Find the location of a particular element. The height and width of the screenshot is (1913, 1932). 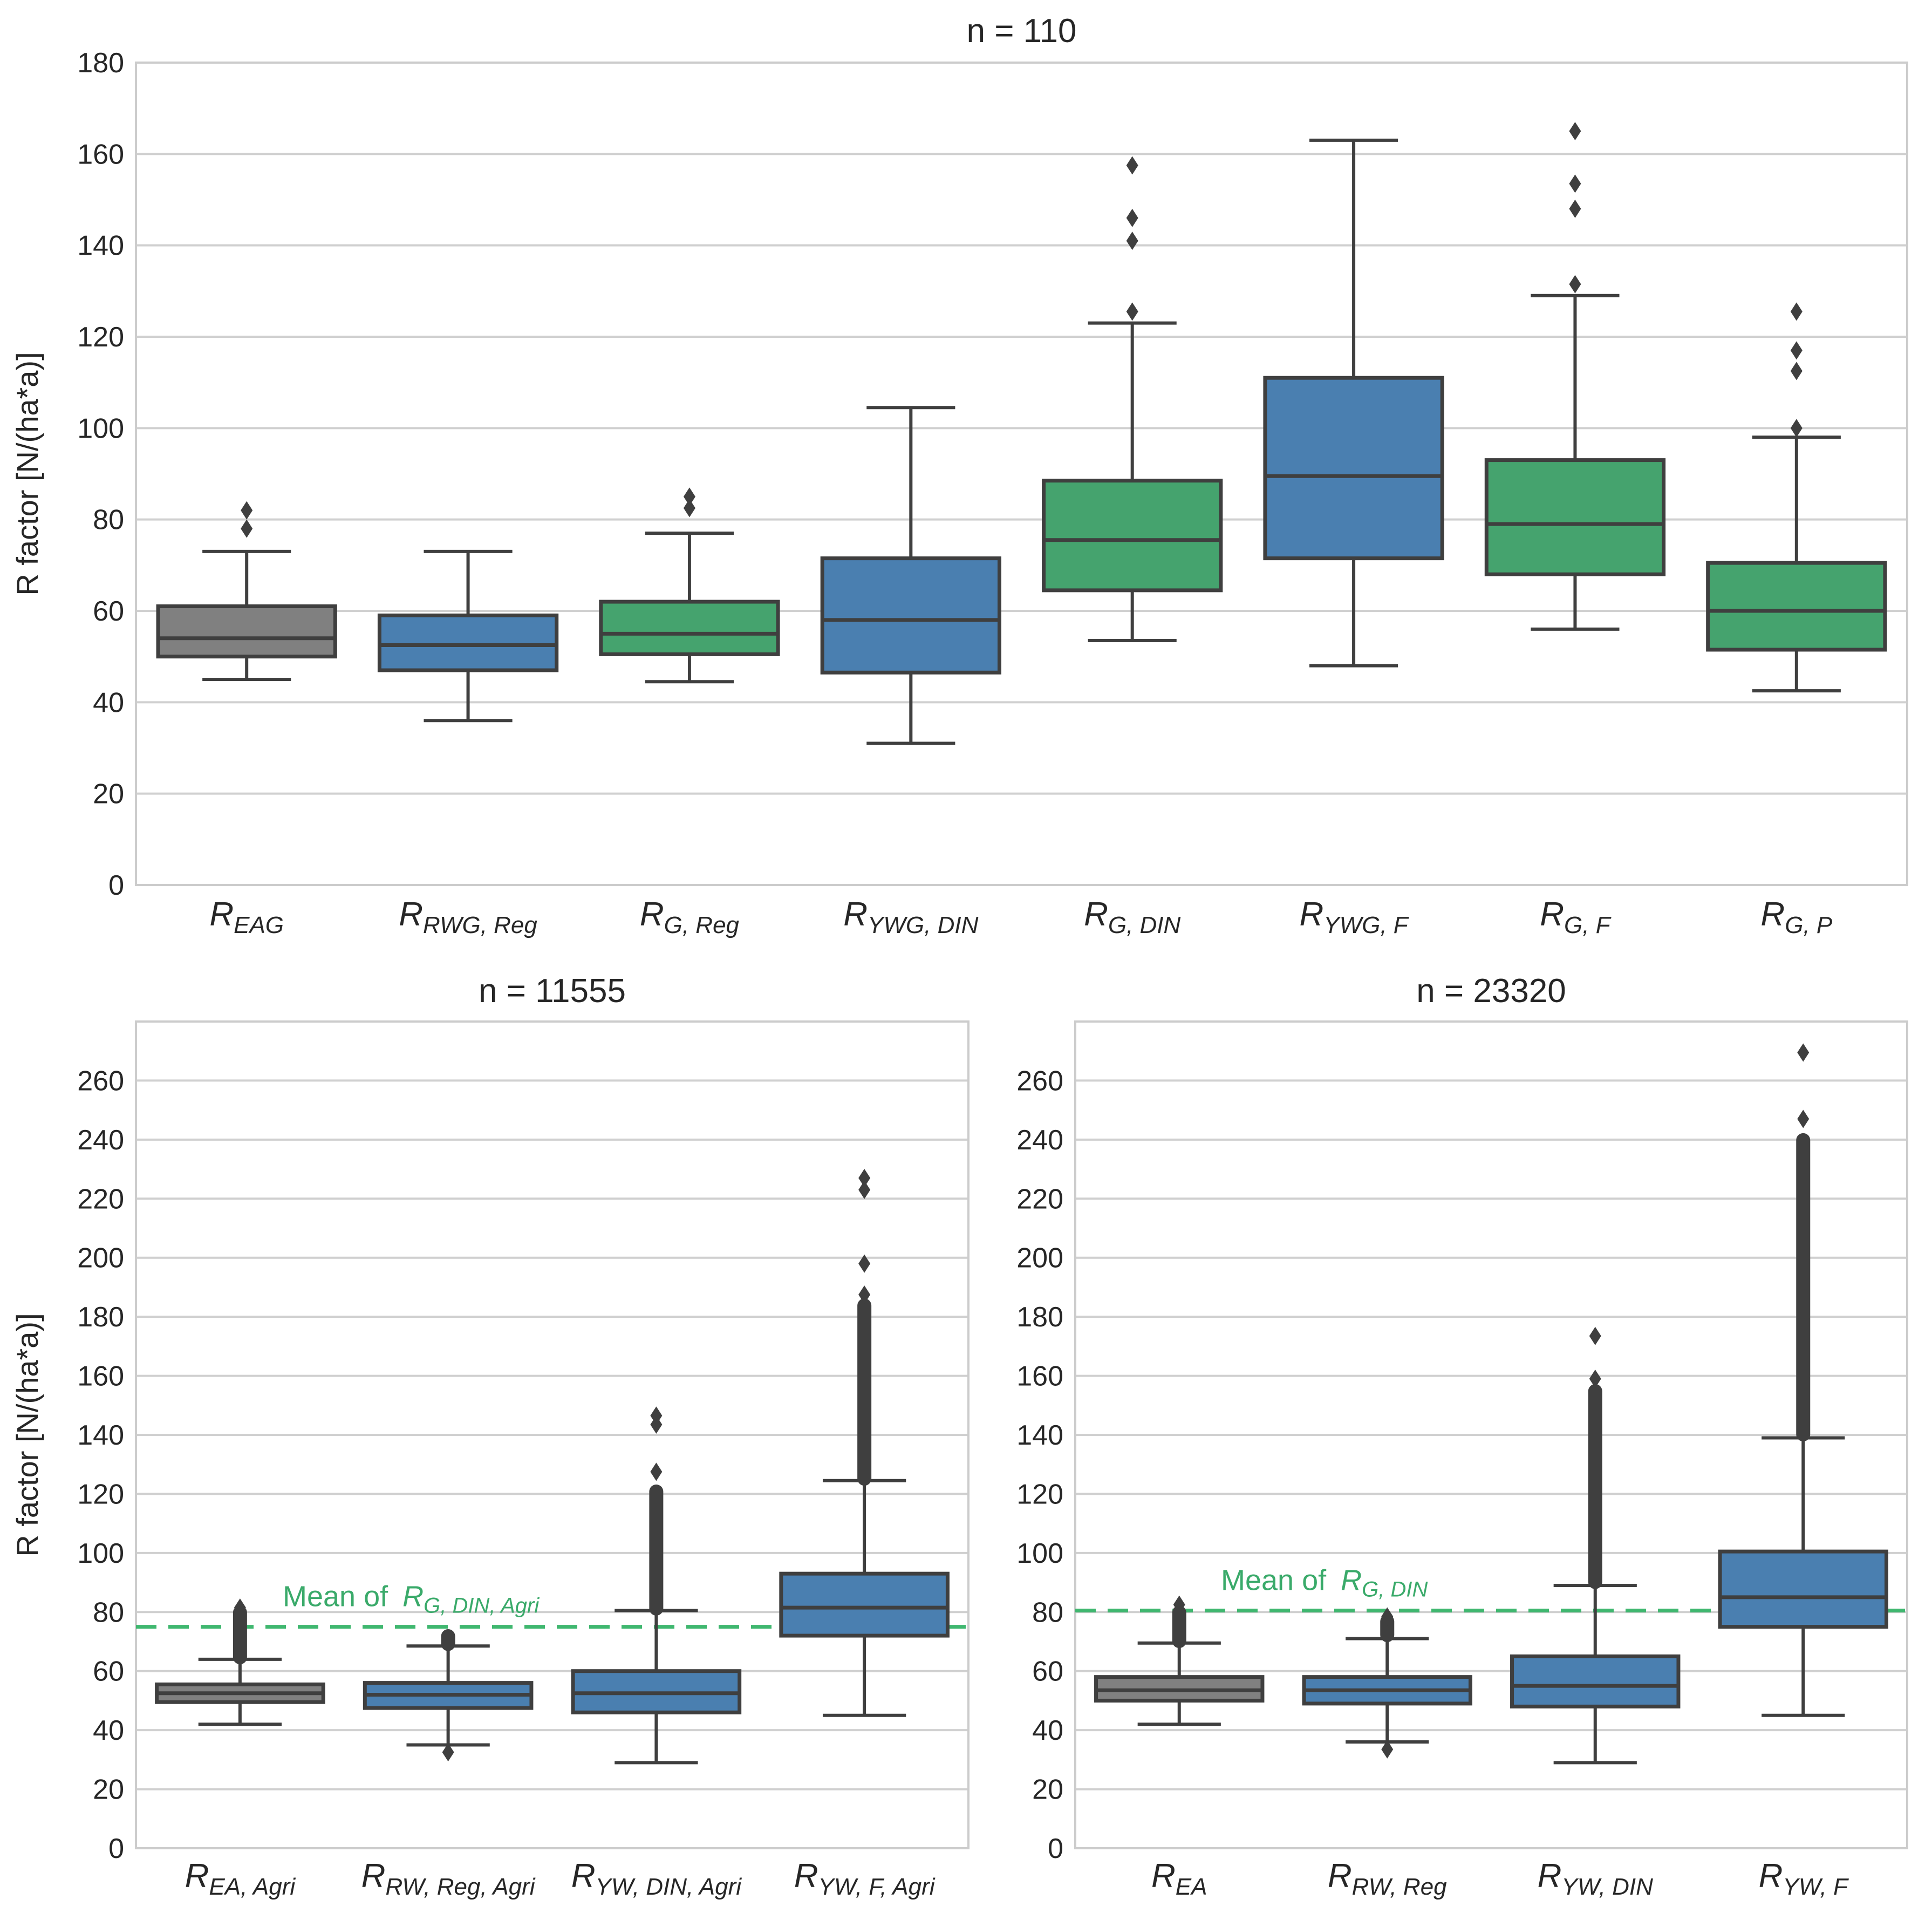

category-label-subscript: YWG, F is located at coordinates (1366, 925).